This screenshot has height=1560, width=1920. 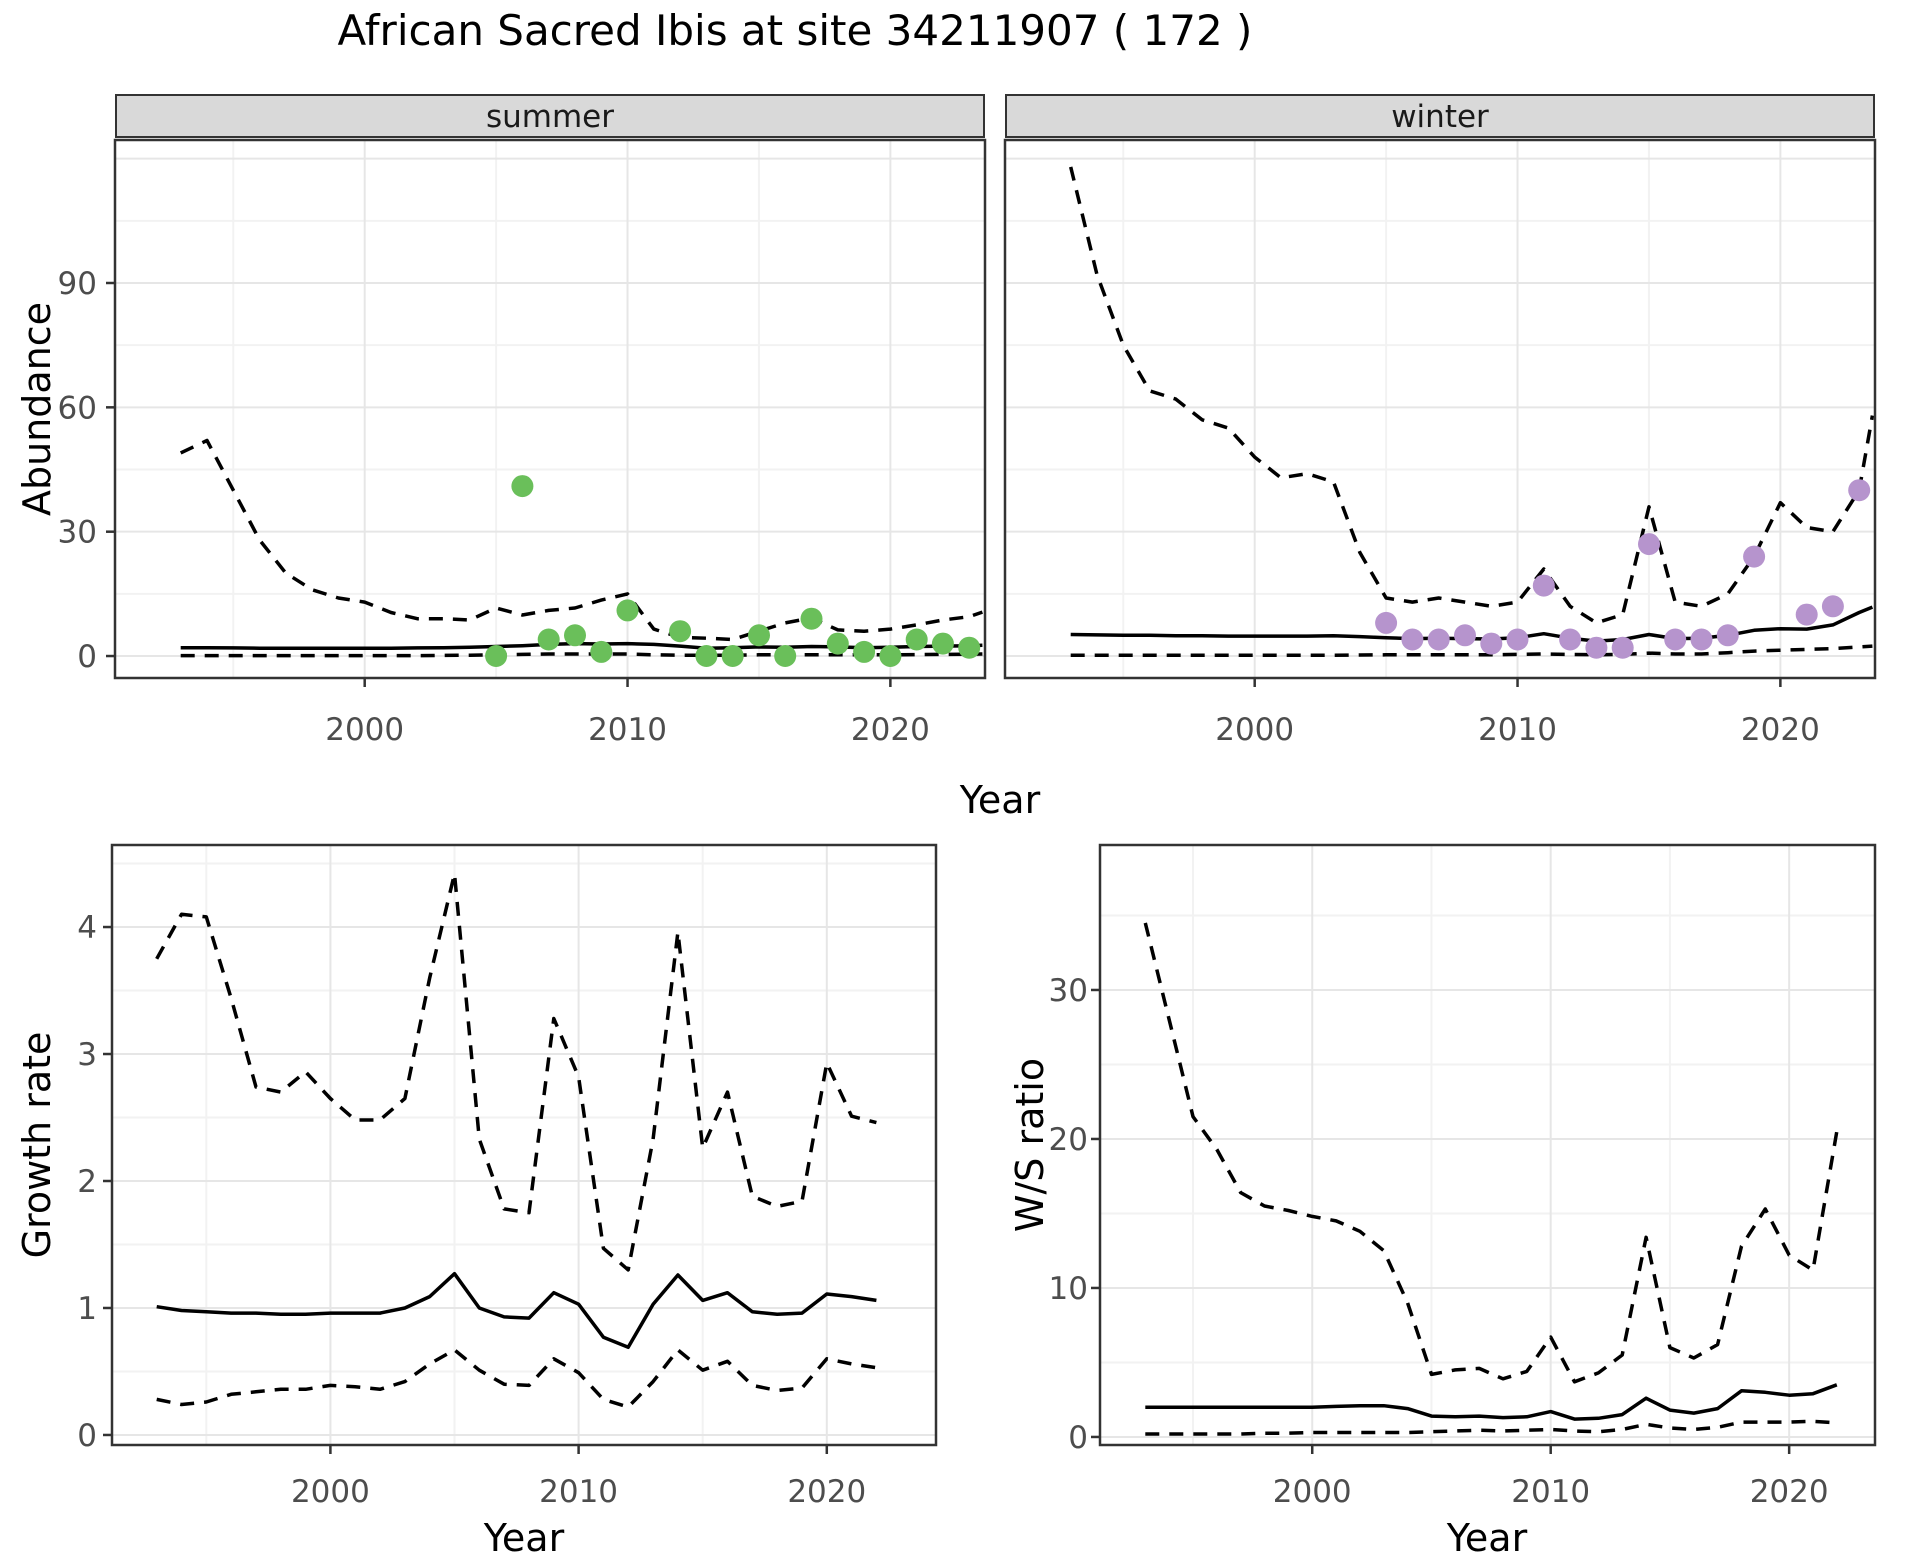 What do you see at coordinates (1440, 116) in the screenshot?
I see `facet-strip-winter: winter` at bounding box center [1440, 116].